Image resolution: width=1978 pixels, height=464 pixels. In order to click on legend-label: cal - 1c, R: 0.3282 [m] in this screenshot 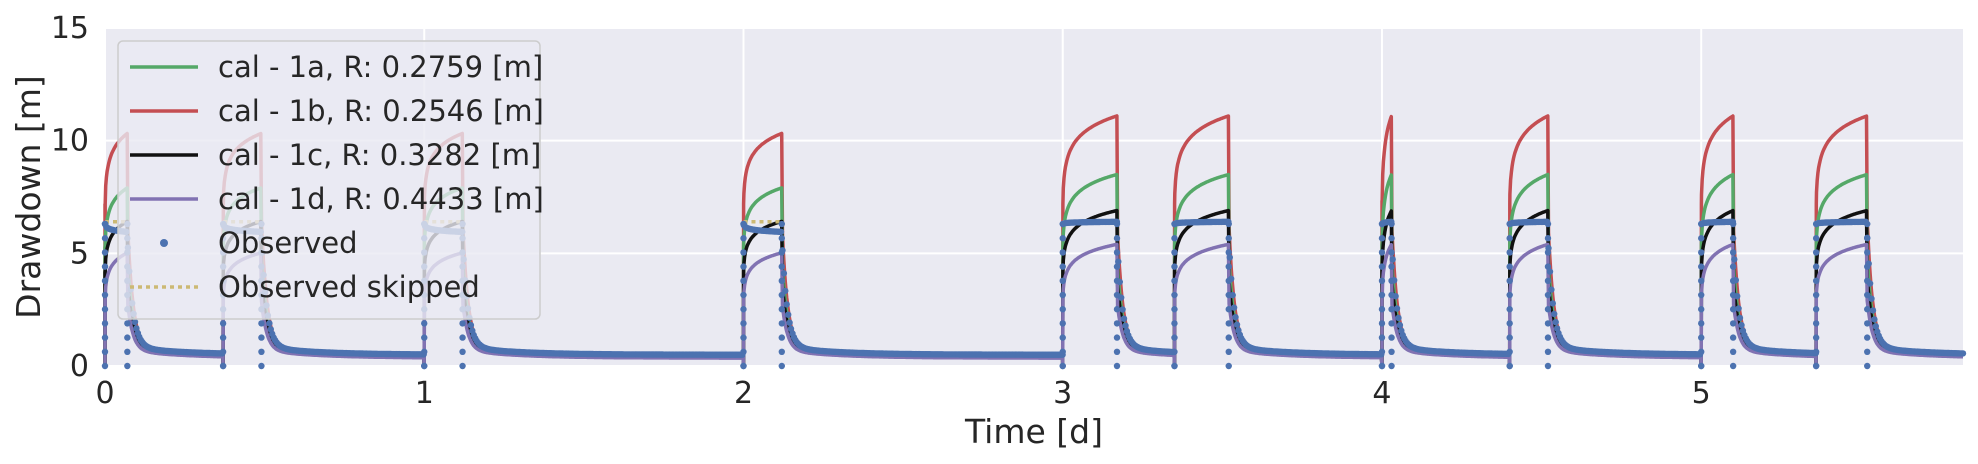, I will do `click(379, 155)`.